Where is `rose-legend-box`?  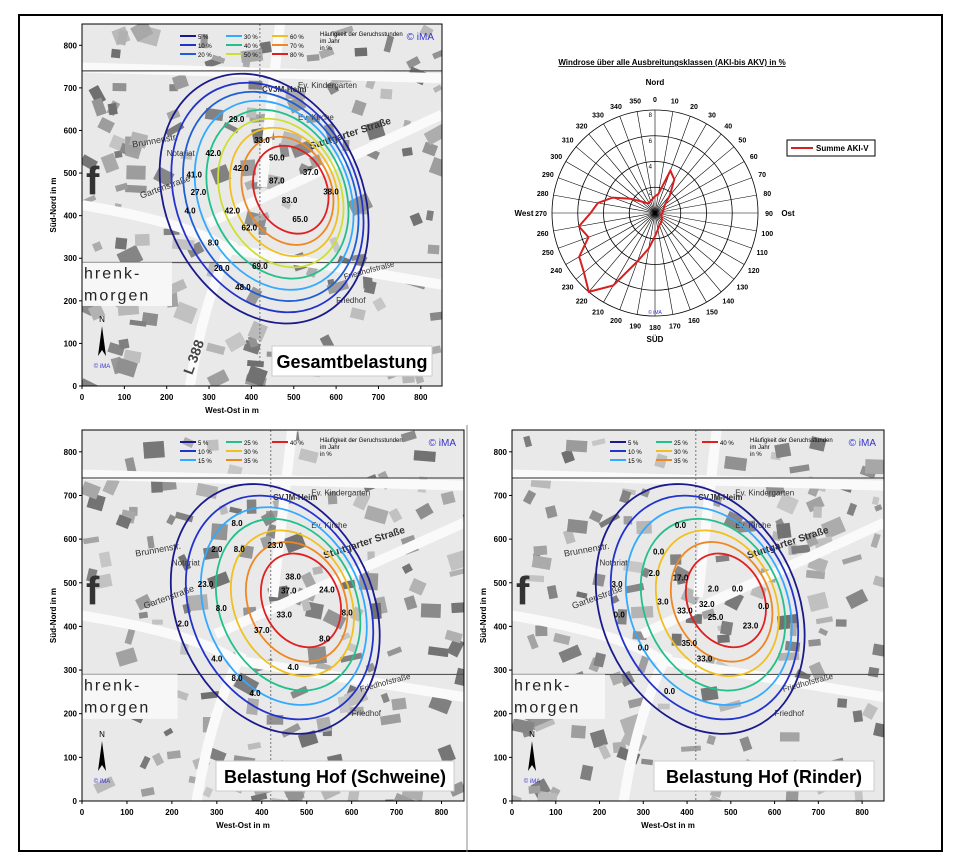
rose-legend-box is located at coordinates (831, 148).